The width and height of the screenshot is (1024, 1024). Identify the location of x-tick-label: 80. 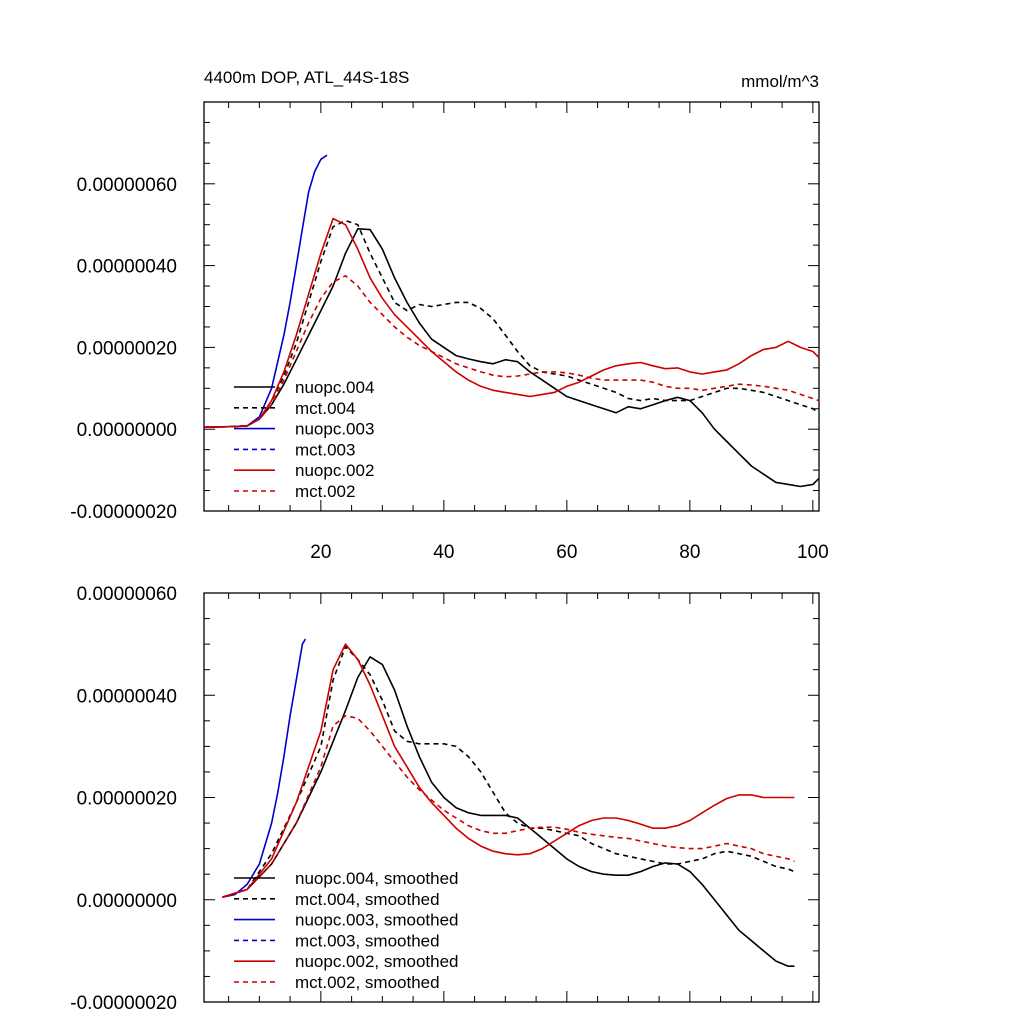
(689, 552).